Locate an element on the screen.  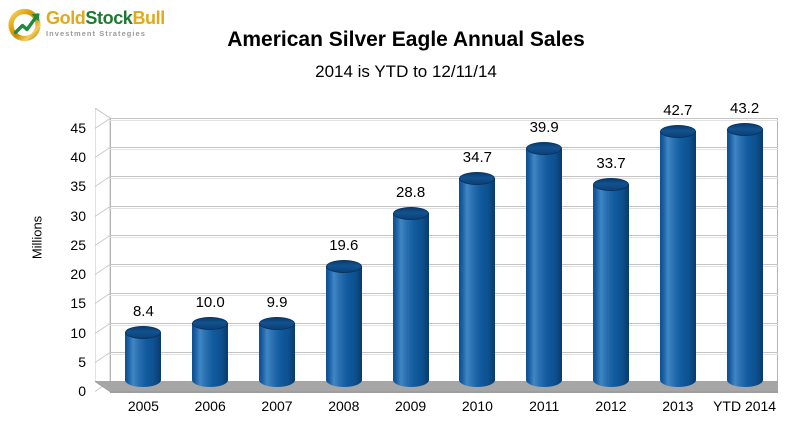
goldstockbull-logo: GoldStockBull Investment Strategies is located at coordinates (98, 25).